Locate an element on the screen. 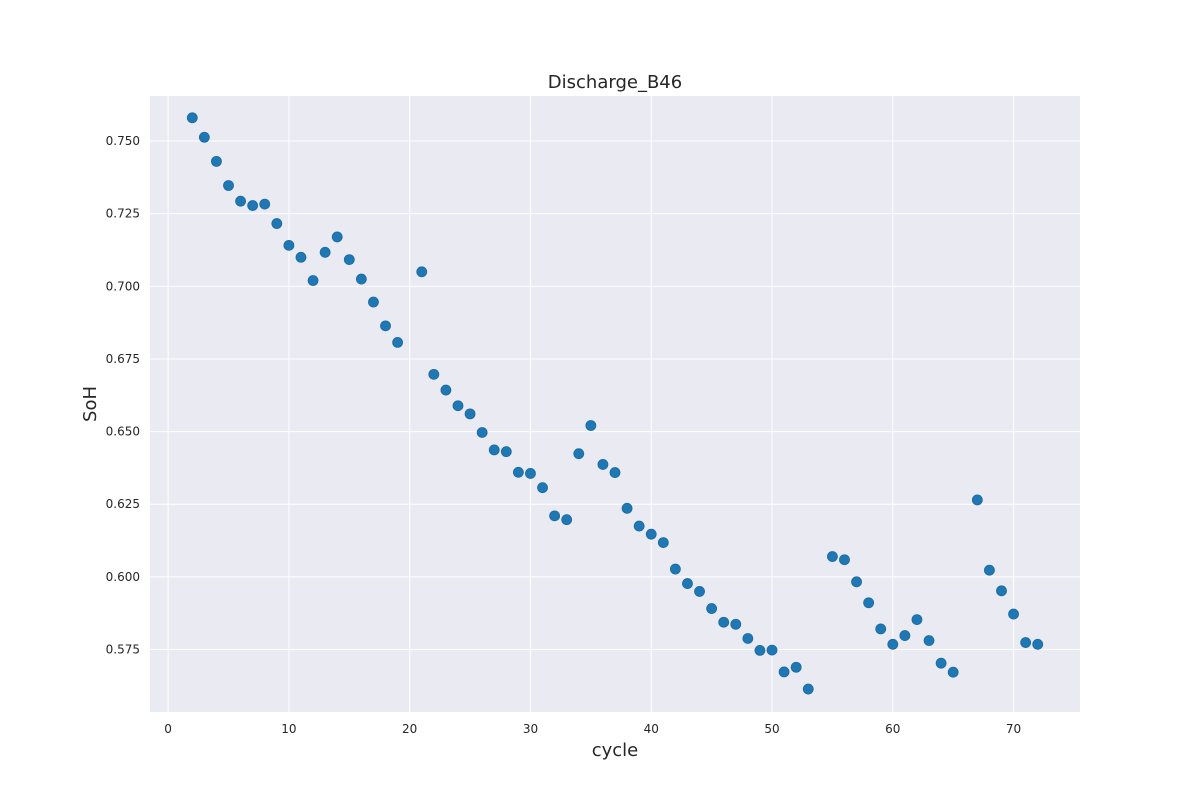 Image resolution: width=1200 pixels, height=800 pixels. x-tick-label: 60 is located at coordinates (892, 729).